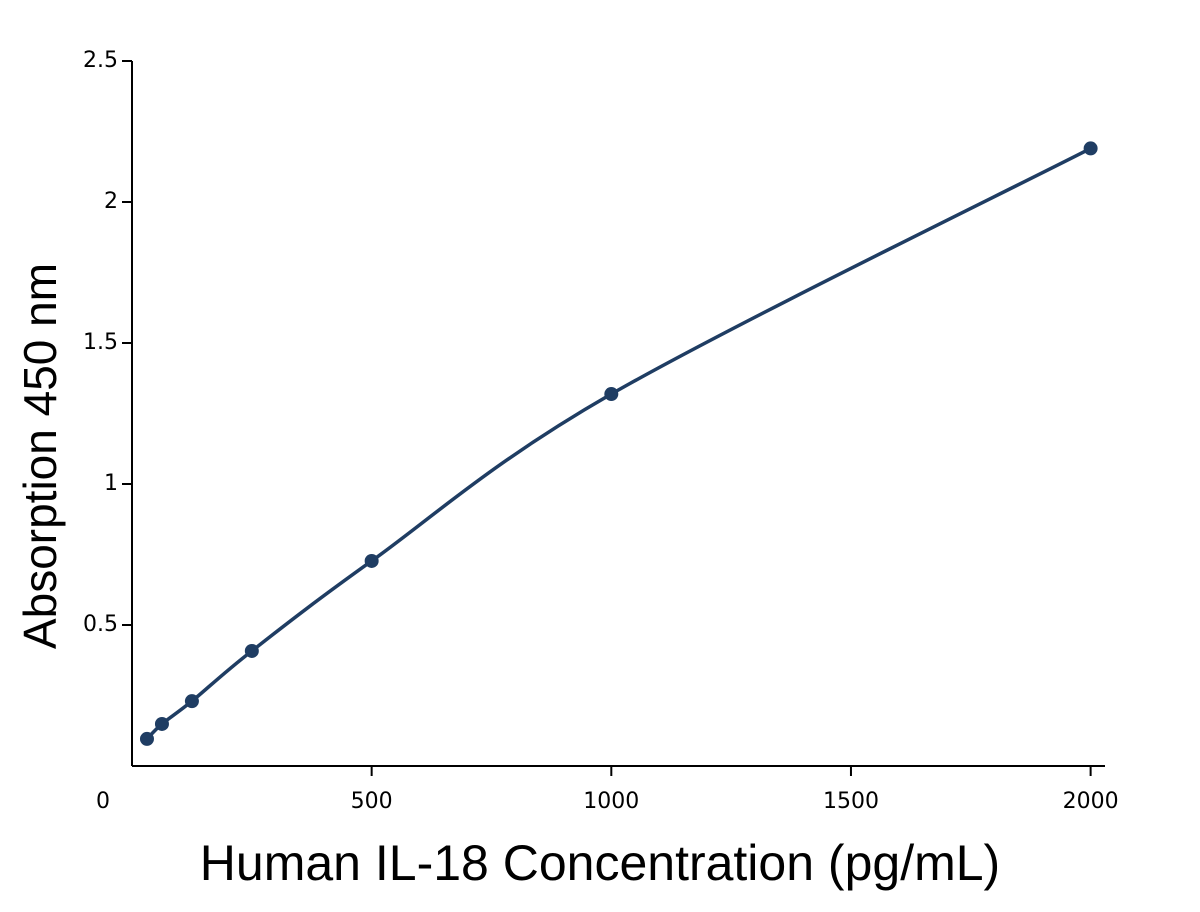  Describe the element at coordinates (611, 801) in the screenshot. I see `x-tick-label: 1000` at that location.